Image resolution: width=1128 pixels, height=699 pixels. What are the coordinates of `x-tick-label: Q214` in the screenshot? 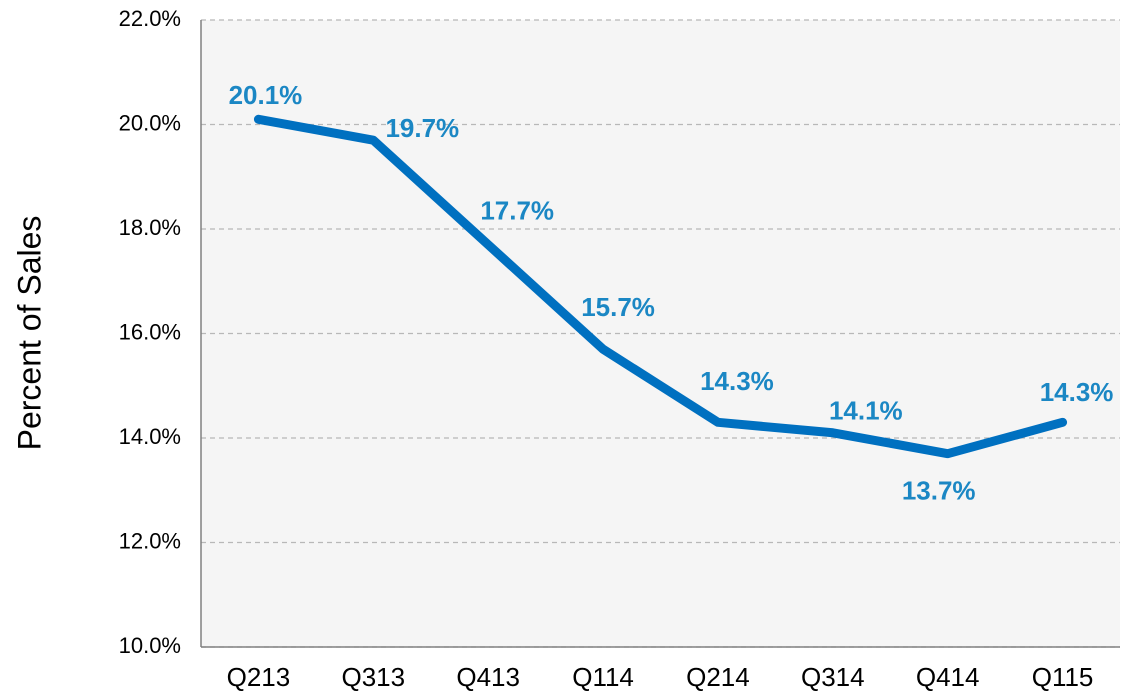 It's located at (718, 677).